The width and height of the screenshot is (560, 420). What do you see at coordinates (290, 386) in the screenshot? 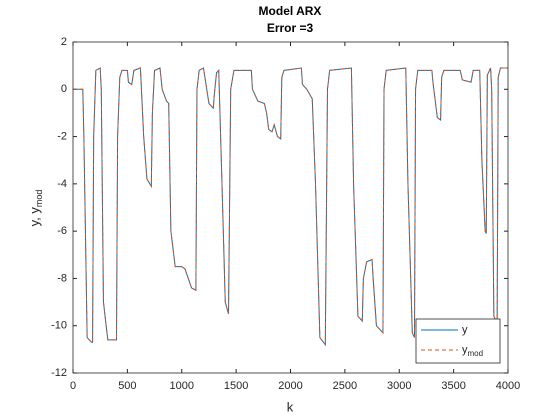
I see `x-tick-label: 2000` at bounding box center [290, 386].